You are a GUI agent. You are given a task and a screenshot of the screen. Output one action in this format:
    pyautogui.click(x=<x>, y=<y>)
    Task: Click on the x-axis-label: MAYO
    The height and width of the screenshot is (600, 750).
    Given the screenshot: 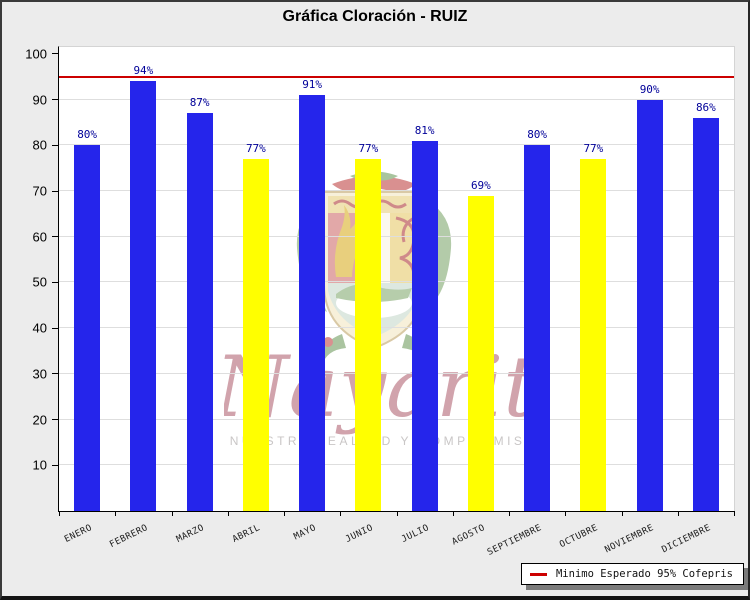 What is the action you would take?
    pyautogui.click(x=305, y=533)
    